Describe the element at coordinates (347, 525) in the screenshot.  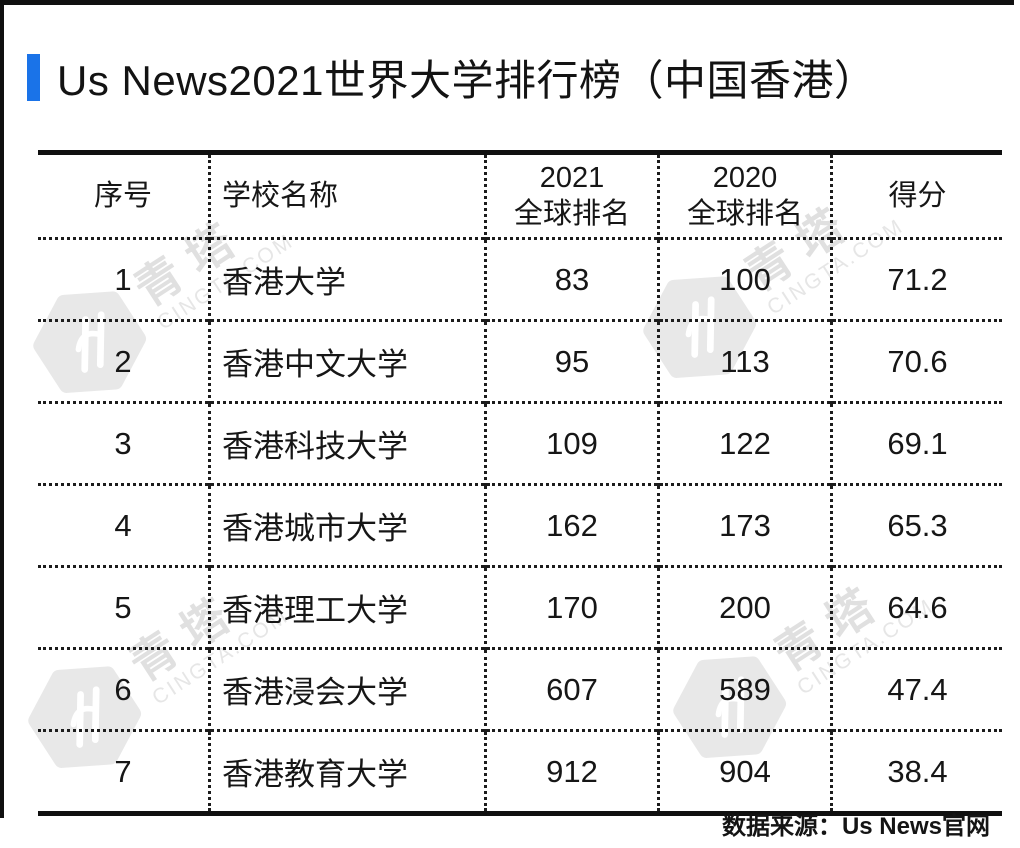
I see `cell-school-name: 香港城市大学` at that location.